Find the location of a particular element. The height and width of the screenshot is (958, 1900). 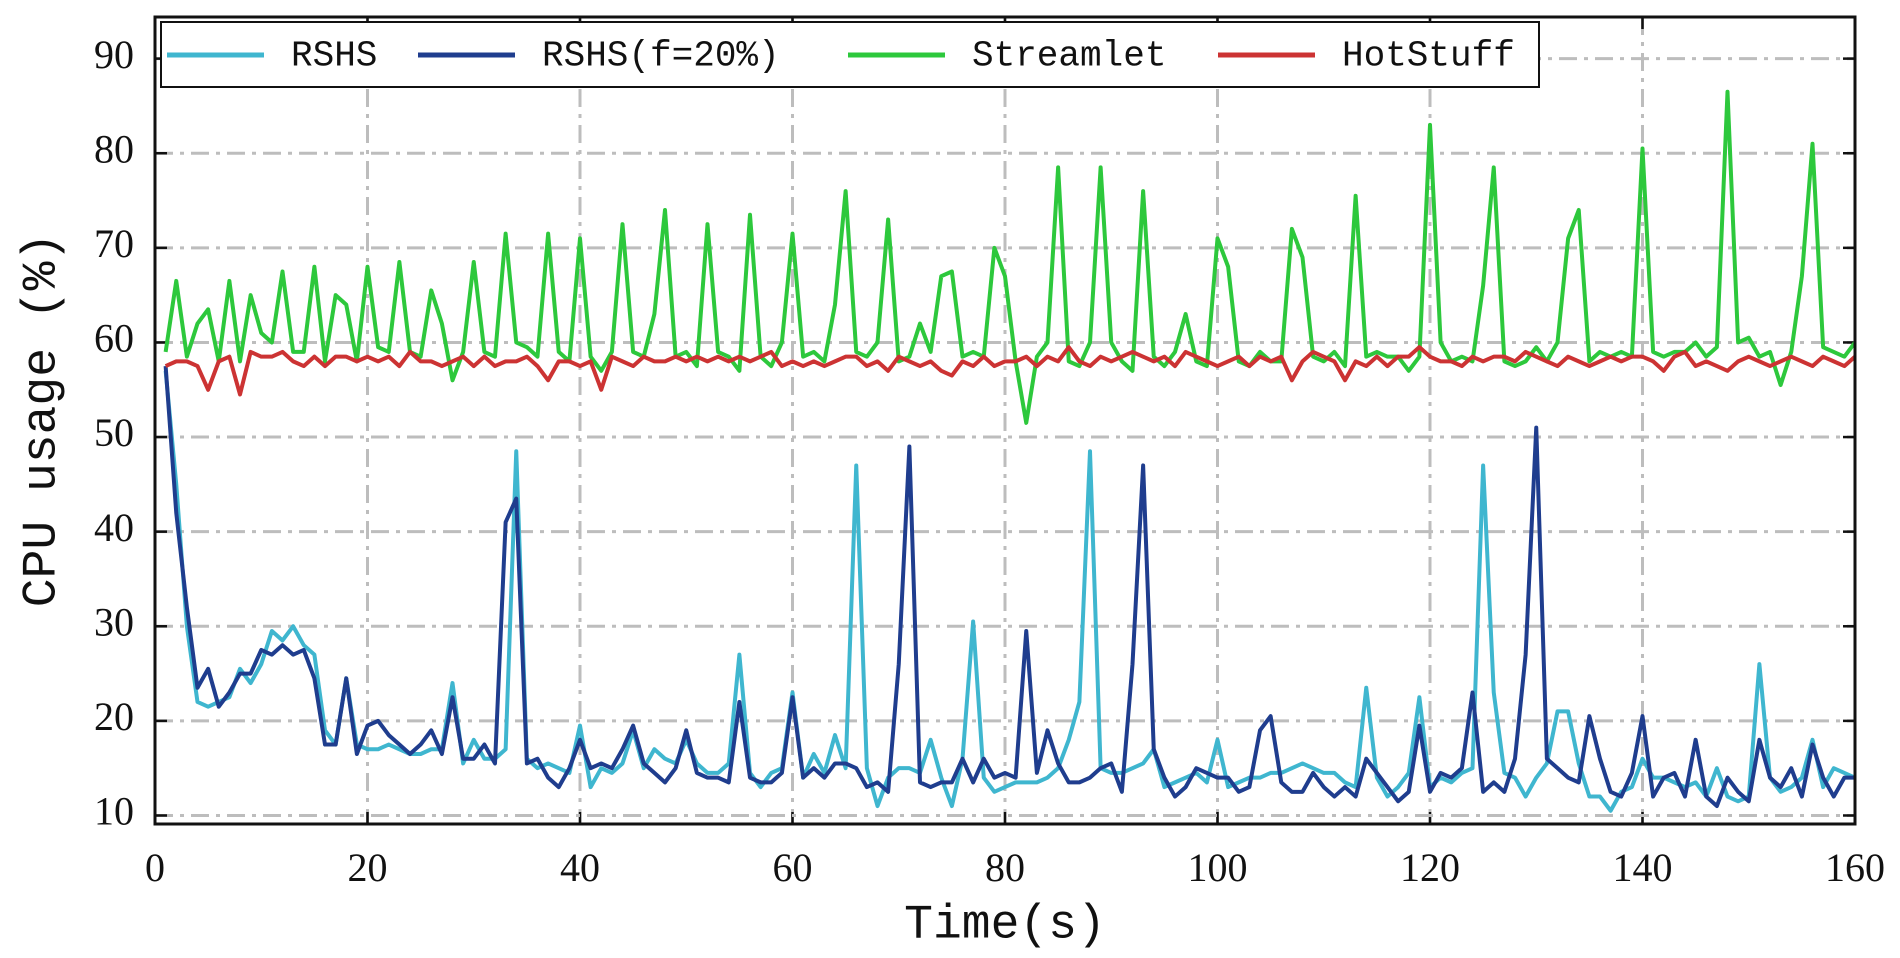

legend-label: HotStuff is located at coordinates (1428, 56).